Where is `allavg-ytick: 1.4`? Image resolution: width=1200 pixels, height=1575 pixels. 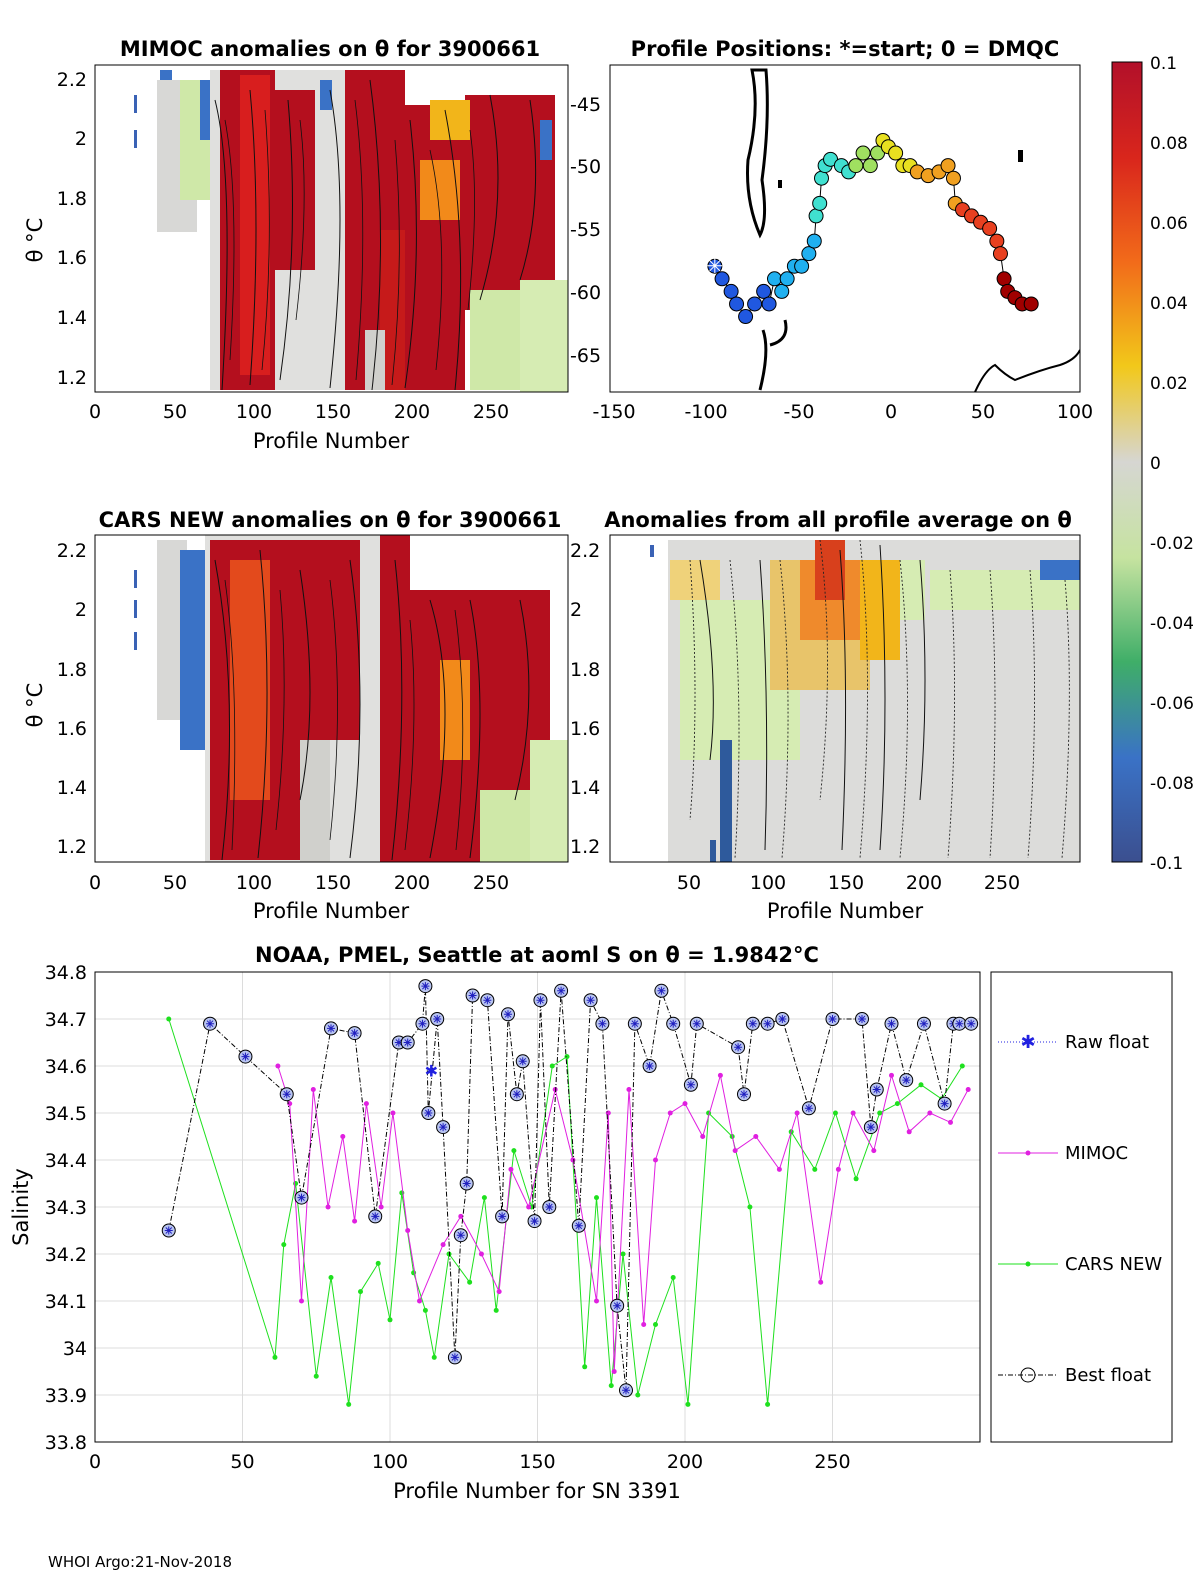 allavg-ytick: 1.4 is located at coordinates (585, 788).